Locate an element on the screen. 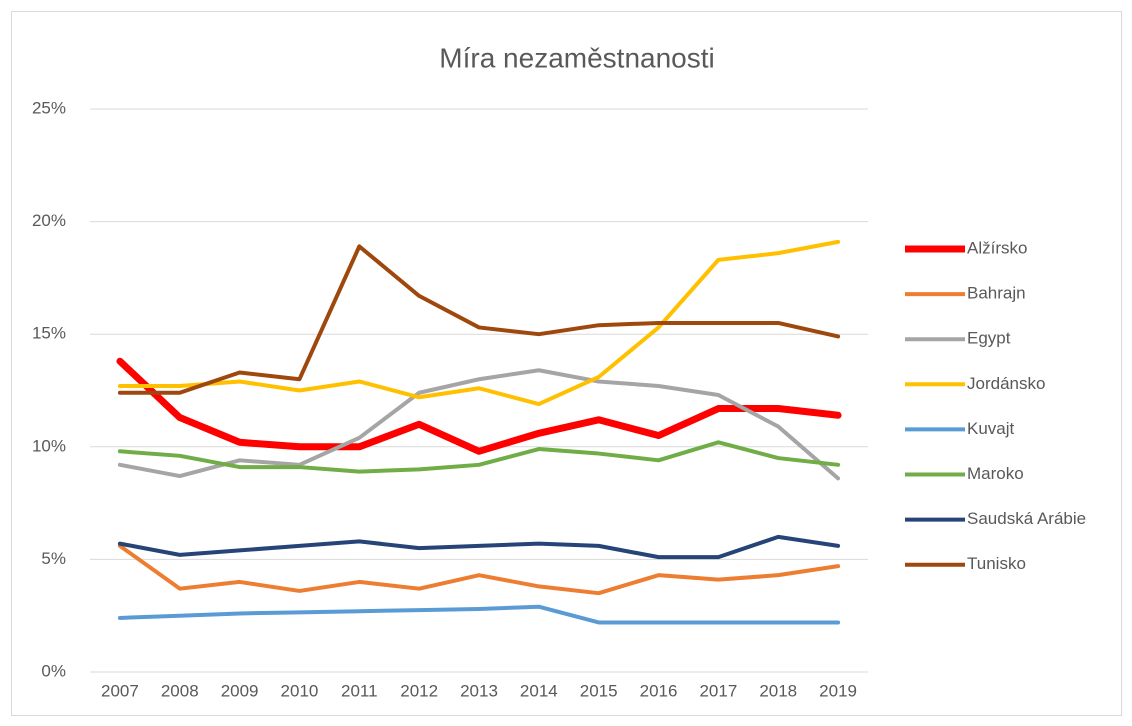 Image resolution: width=1132 pixels, height=726 pixels. legend-label: Maroko is located at coordinates (995, 473).